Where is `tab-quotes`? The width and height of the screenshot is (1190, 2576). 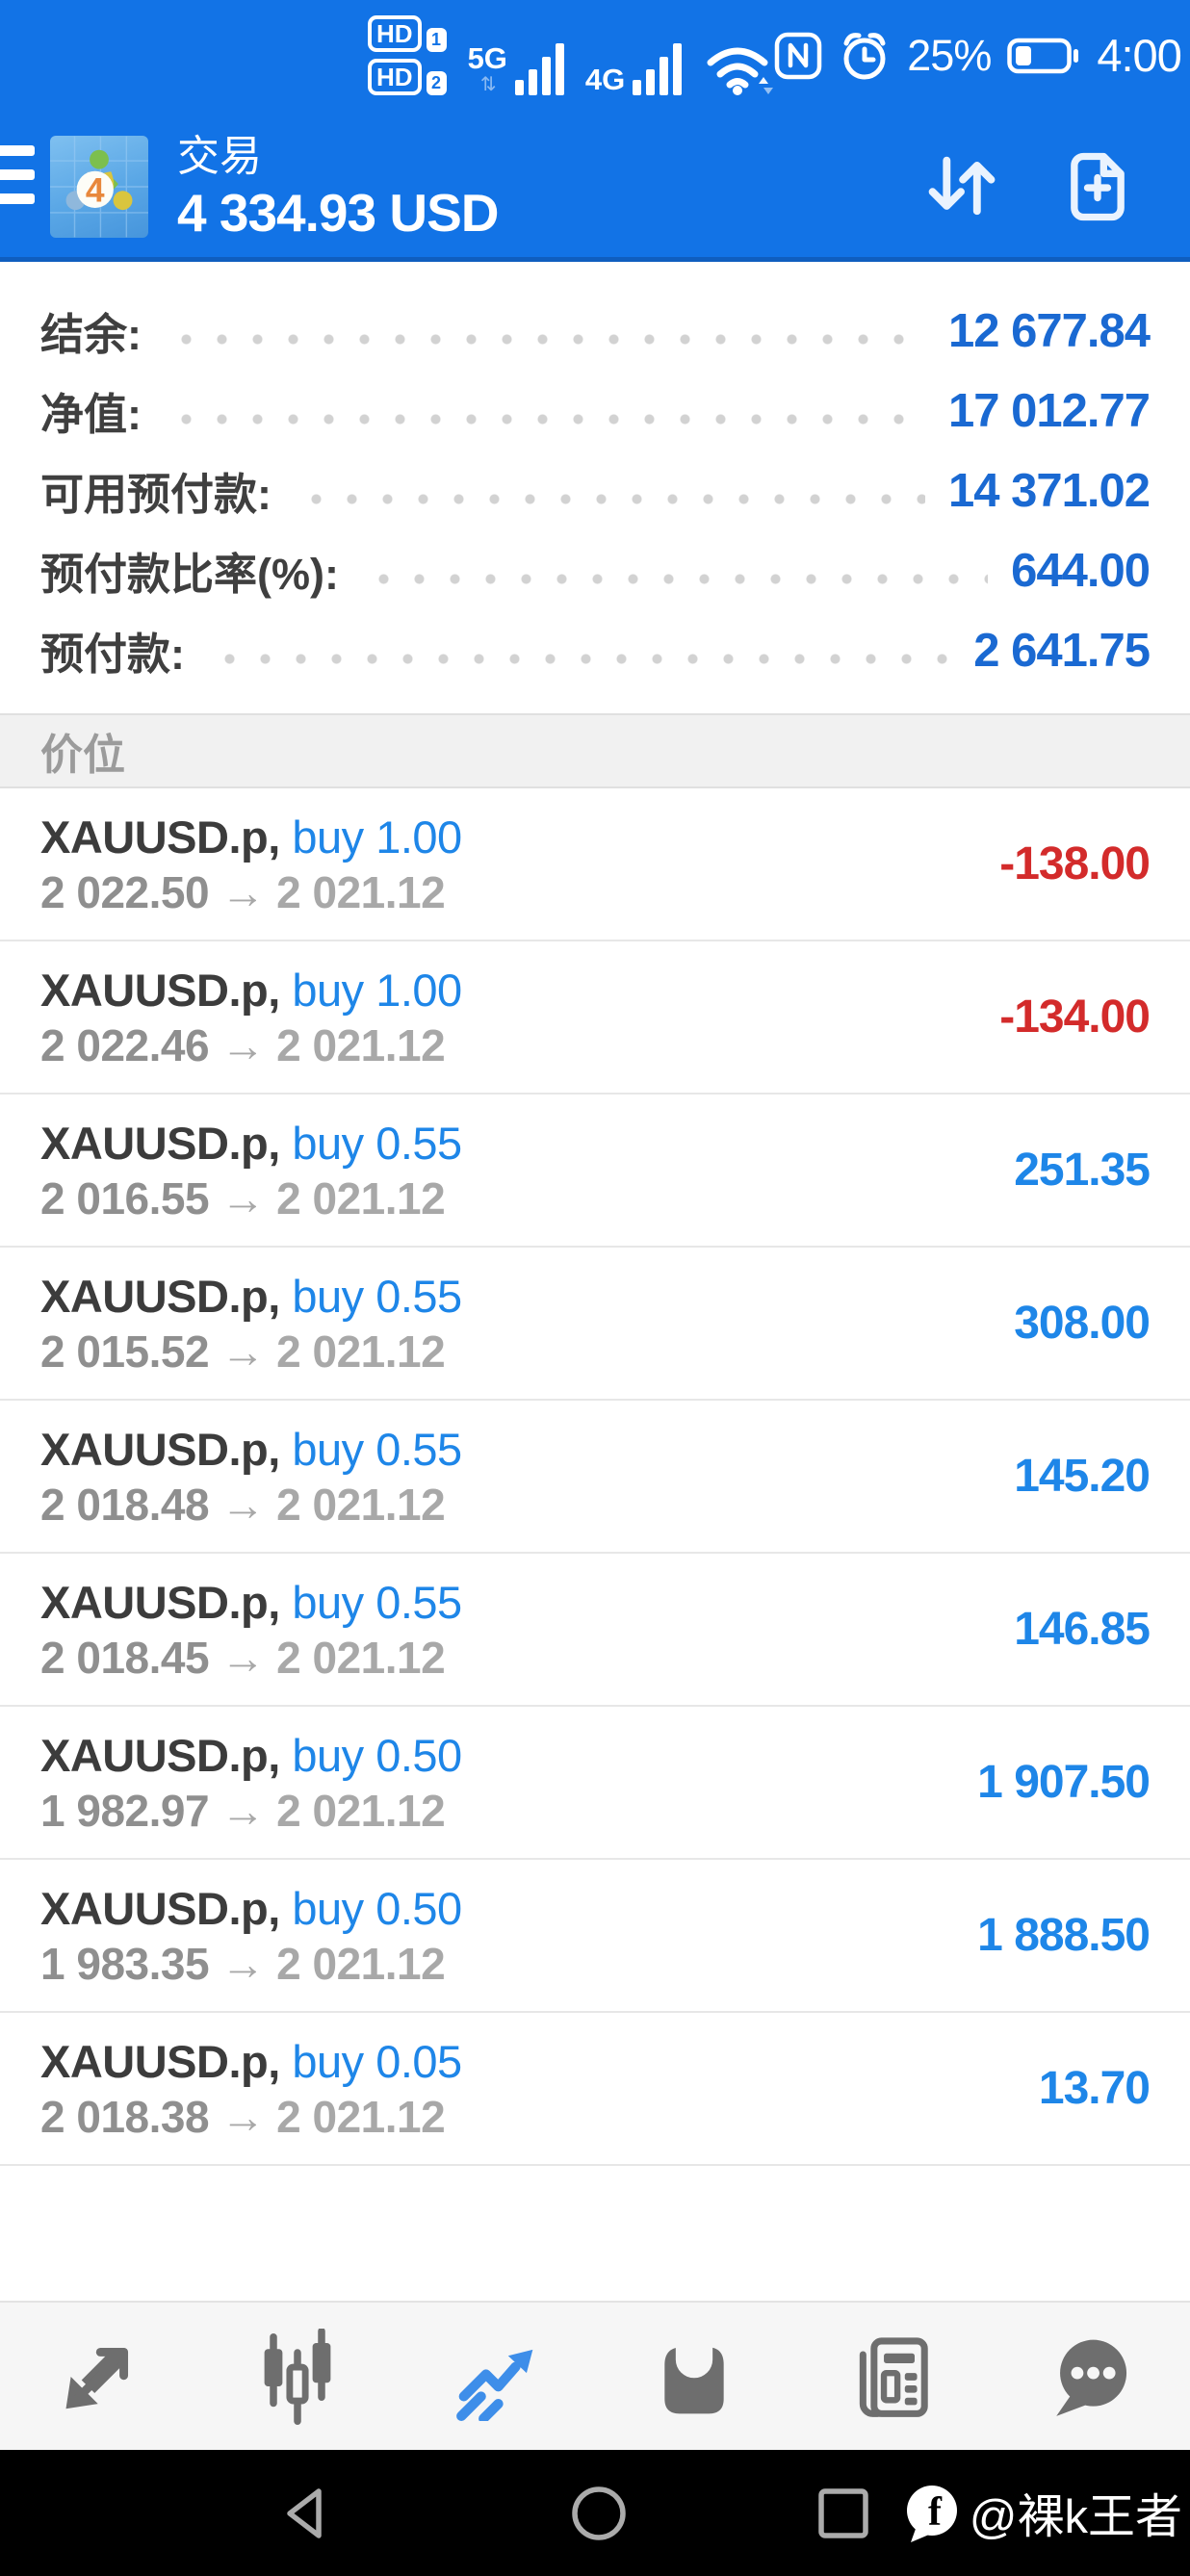 tab-quotes is located at coordinates (99, 2377).